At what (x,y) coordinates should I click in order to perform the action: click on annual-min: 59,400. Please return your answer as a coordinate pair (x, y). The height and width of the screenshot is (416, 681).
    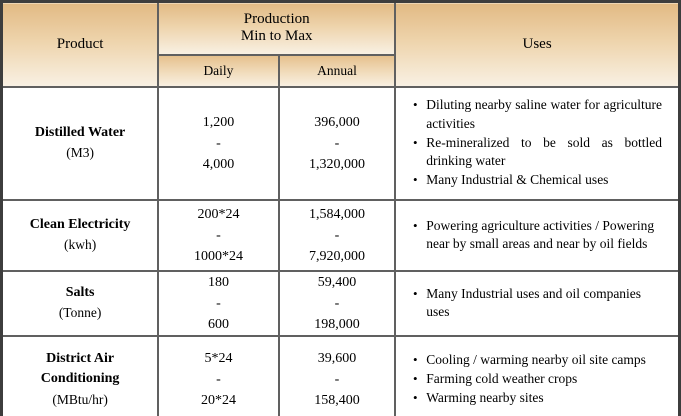
    Looking at the image, I should click on (337, 282).